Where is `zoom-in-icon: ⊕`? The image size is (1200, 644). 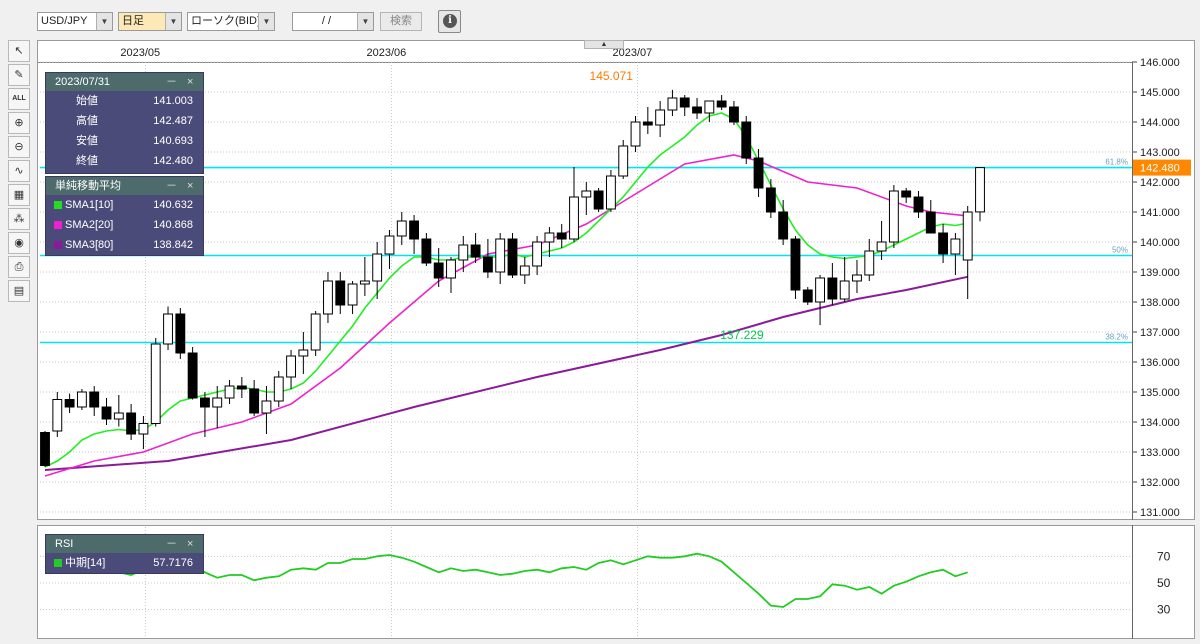 zoom-in-icon: ⊕ is located at coordinates (19, 123).